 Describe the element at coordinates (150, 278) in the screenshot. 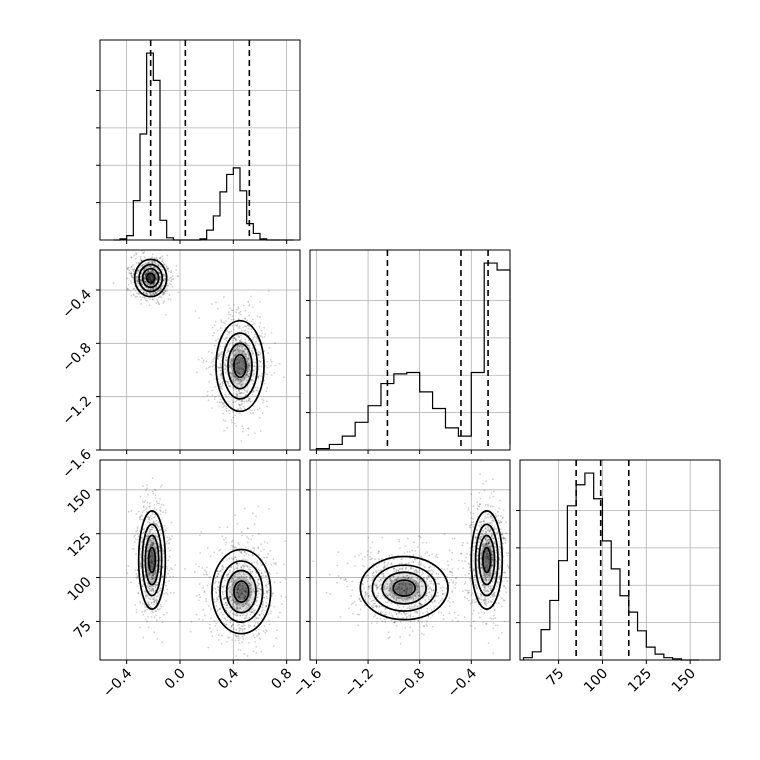

I see `contour-line` at that location.